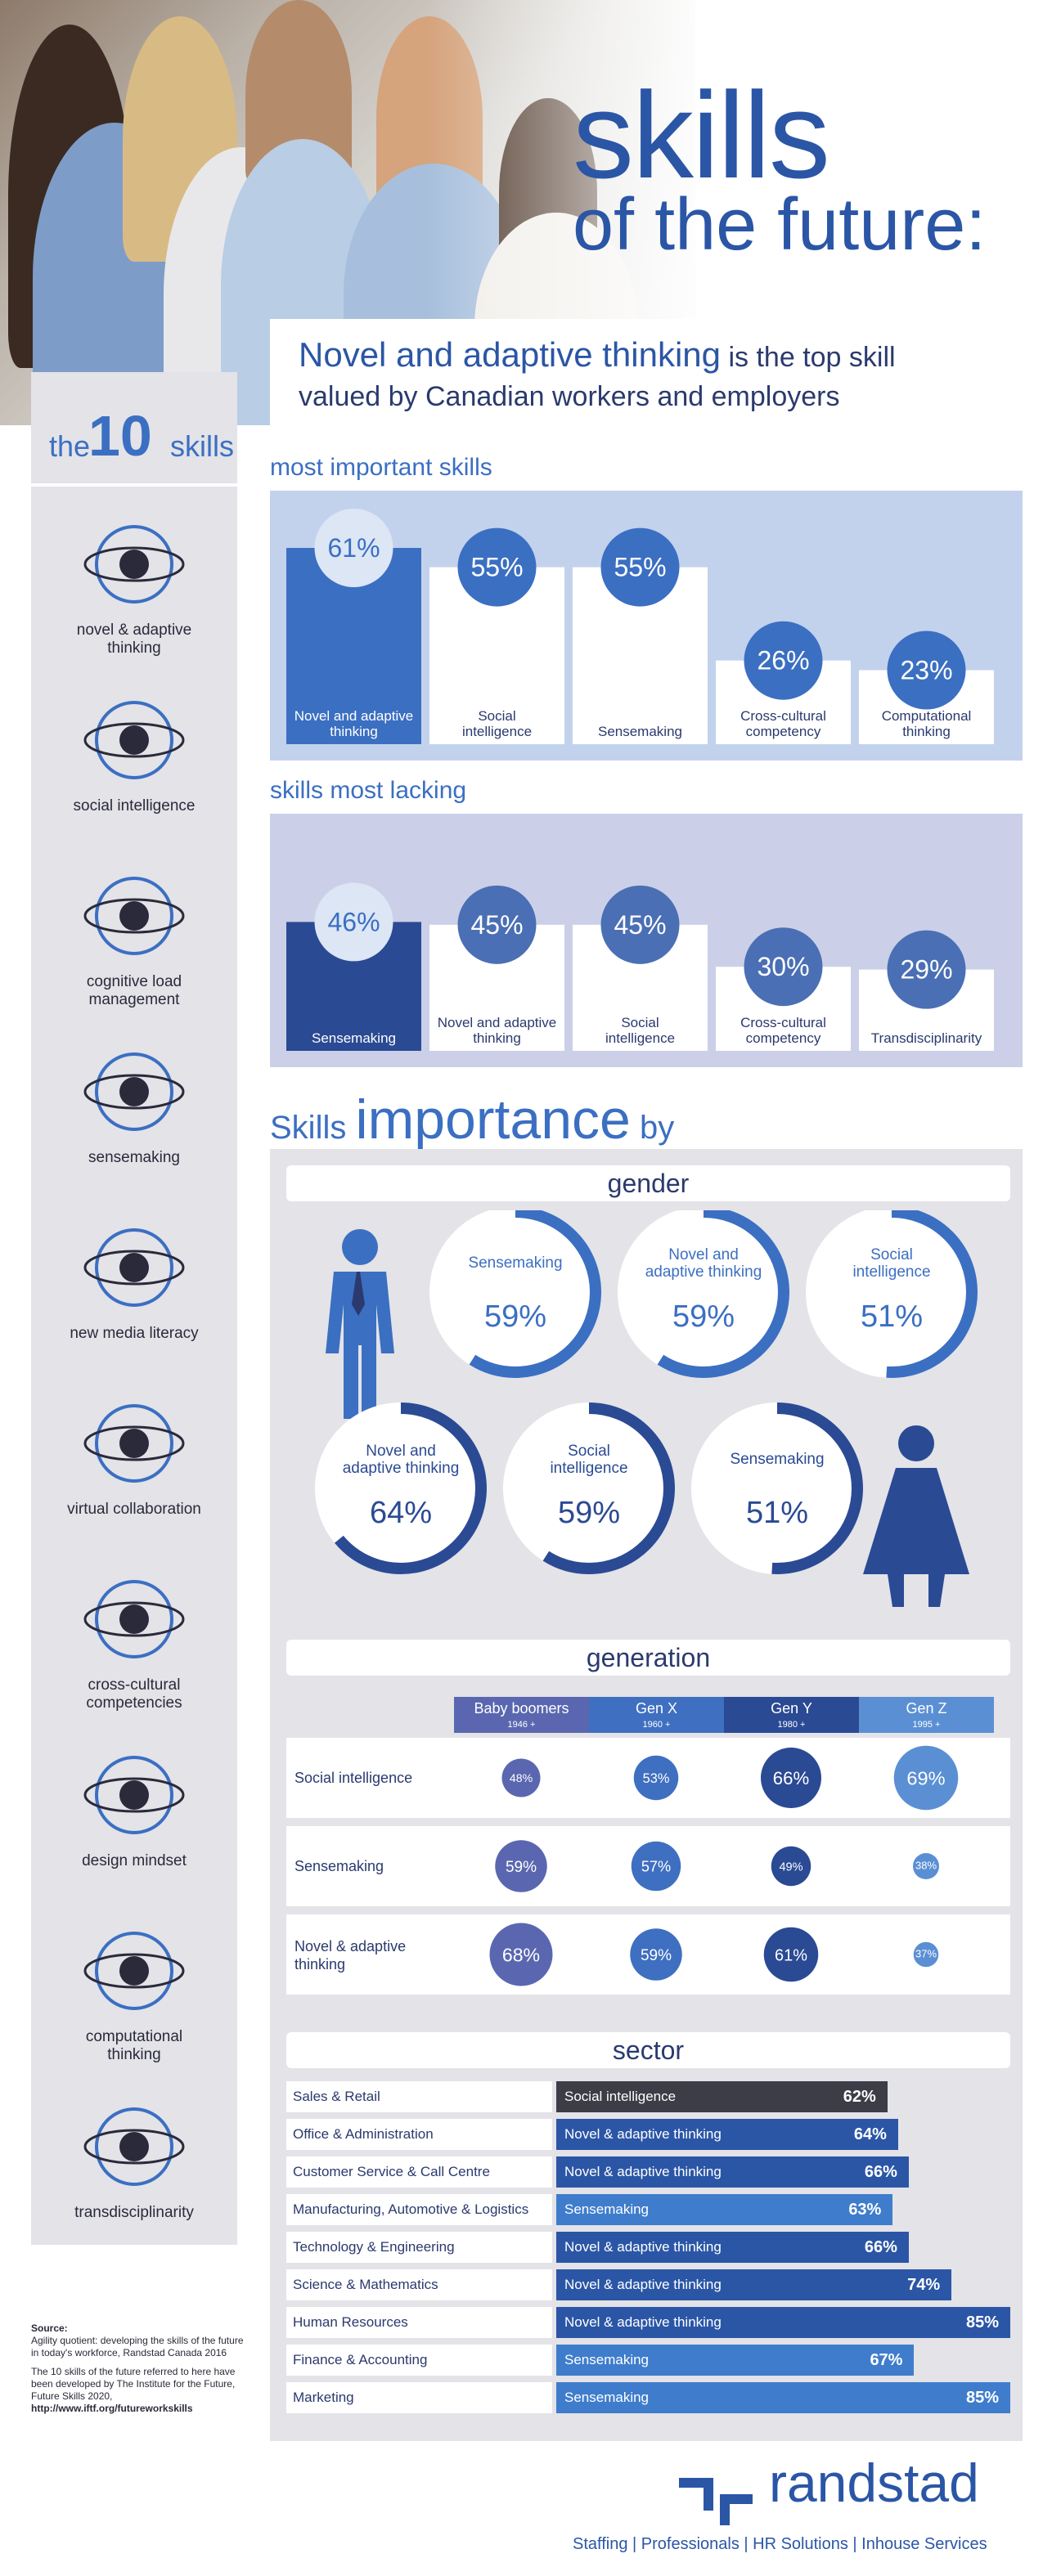  What do you see at coordinates (134, 990) in the screenshot?
I see `sidebar-item-label: cognitive load management` at bounding box center [134, 990].